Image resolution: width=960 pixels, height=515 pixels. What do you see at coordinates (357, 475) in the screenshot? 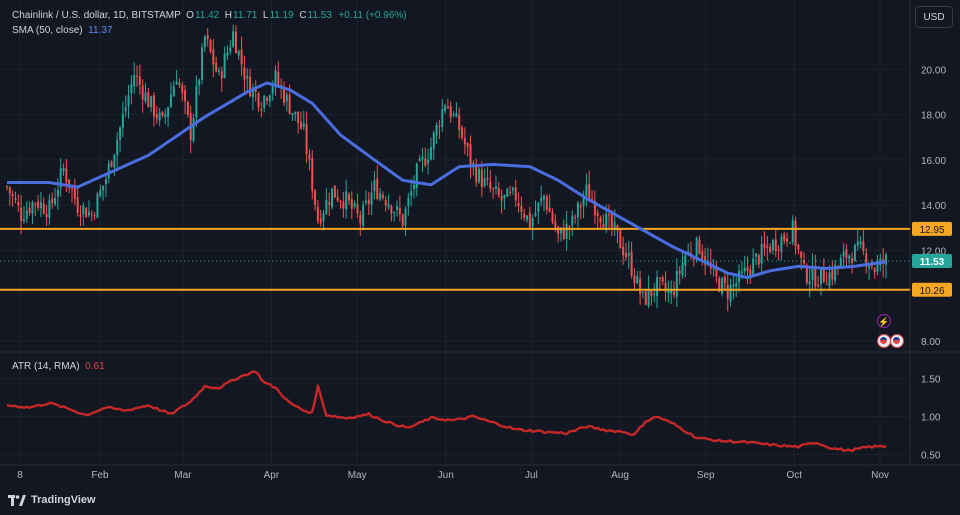
I see `time-tick-label: May` at bounding box center [357, 475].